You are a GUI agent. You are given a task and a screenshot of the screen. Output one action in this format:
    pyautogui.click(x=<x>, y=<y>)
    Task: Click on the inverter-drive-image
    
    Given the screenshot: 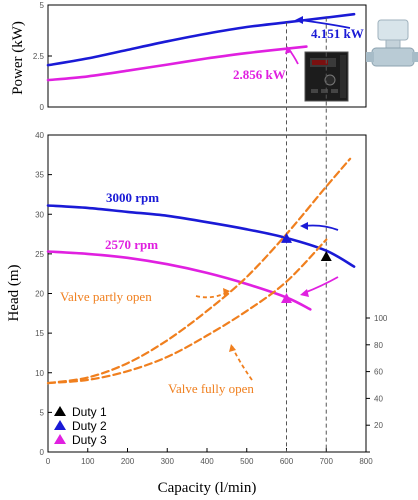 What is the action you would take?
    pyautogui.click(x=326, y=76)
    